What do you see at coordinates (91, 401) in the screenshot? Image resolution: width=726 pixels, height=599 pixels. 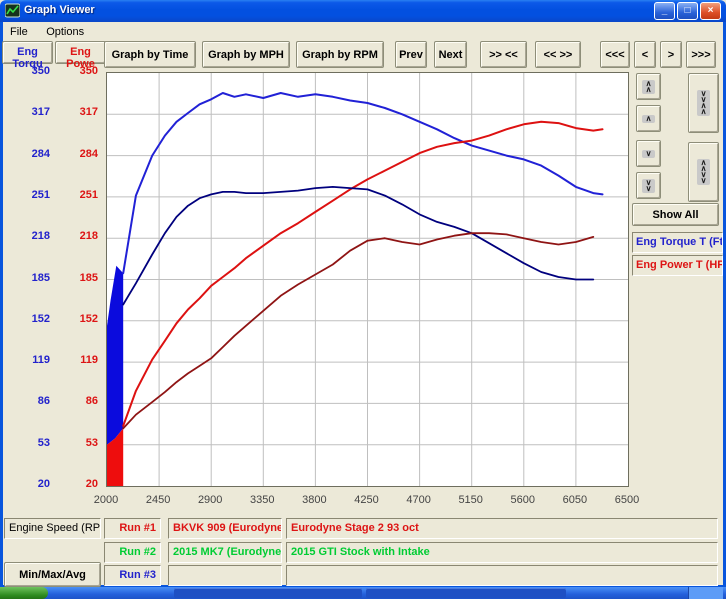 I see `power-tick-label: 86` at bounding box center [91, 401].